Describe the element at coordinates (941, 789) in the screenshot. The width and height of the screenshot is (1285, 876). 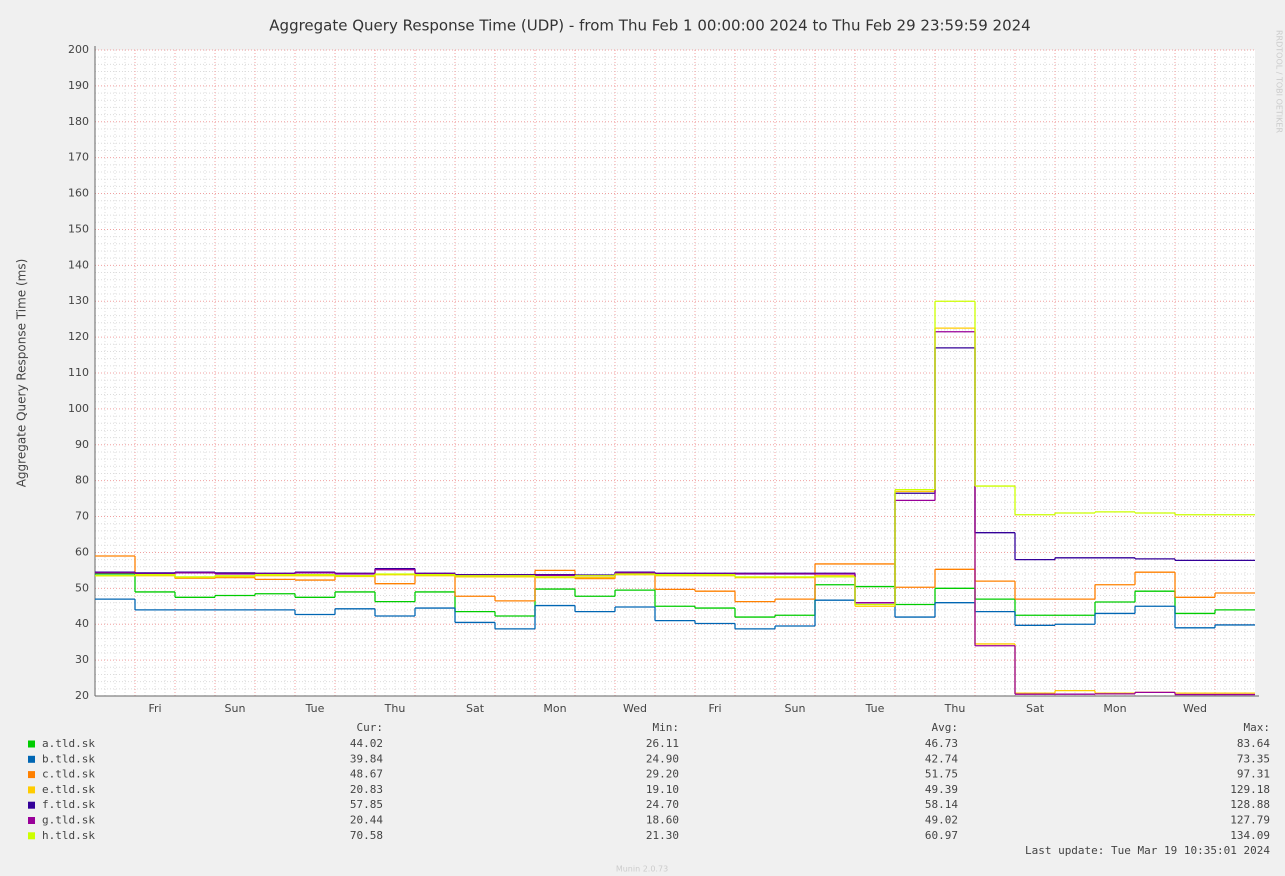
I see `stats-value: 49.39` at that location.